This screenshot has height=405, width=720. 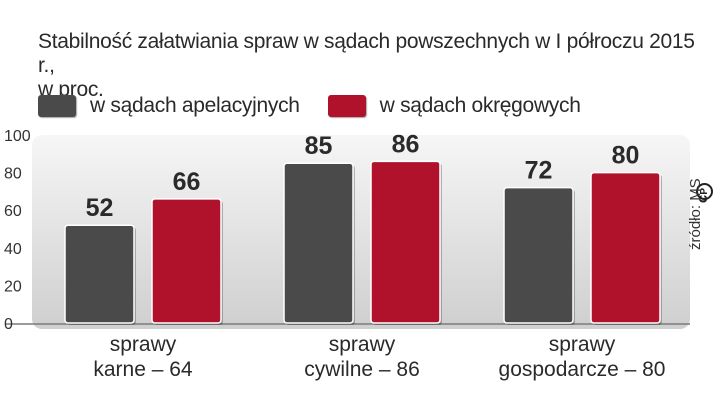 I want to click on bar-value-label: 80, so click(x=626, y=156).